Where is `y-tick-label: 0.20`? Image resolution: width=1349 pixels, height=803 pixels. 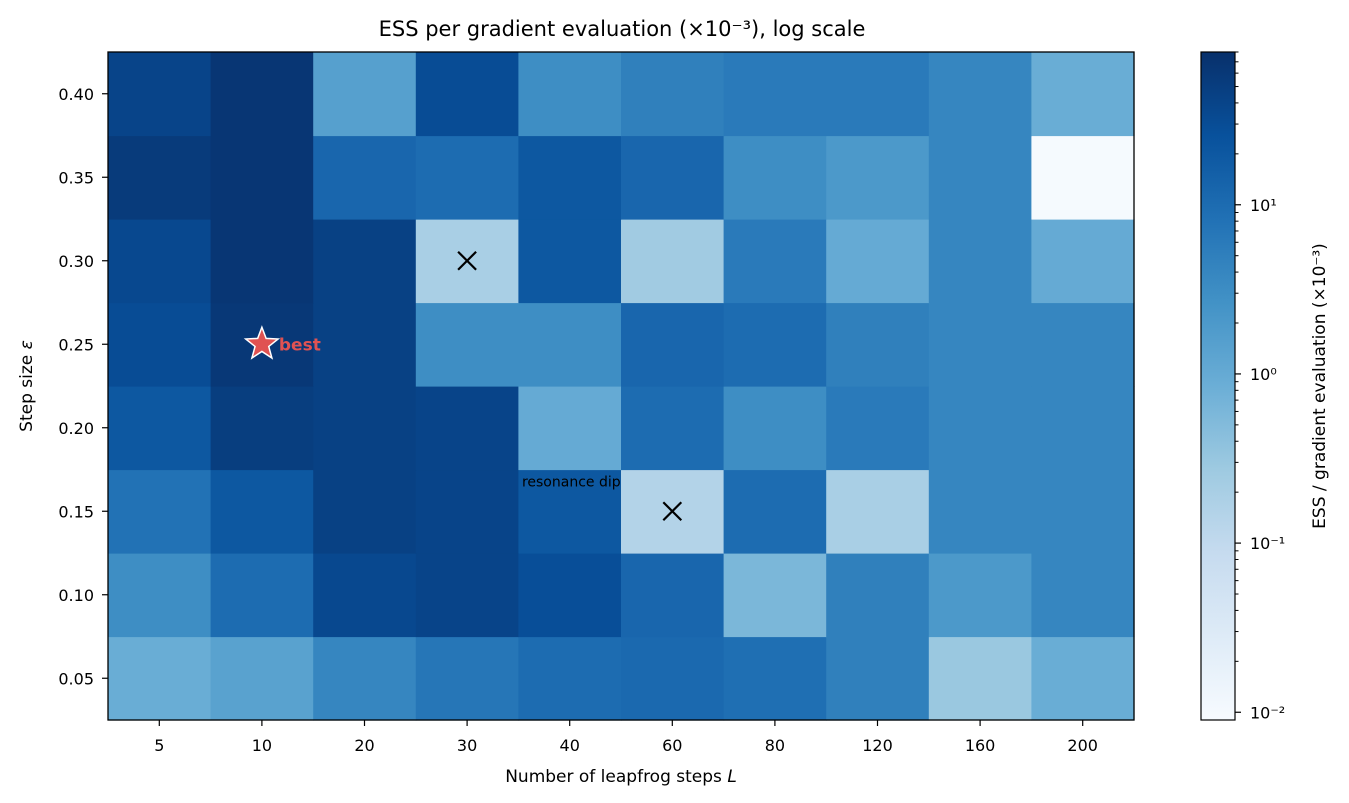 y-tick-label: 0.20 is located at coordinates (76, 428).